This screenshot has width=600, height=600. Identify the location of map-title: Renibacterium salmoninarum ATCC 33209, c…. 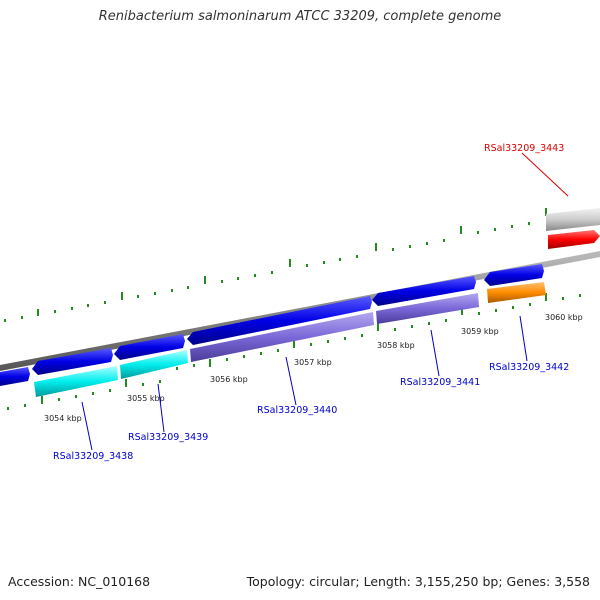
(300, 16).